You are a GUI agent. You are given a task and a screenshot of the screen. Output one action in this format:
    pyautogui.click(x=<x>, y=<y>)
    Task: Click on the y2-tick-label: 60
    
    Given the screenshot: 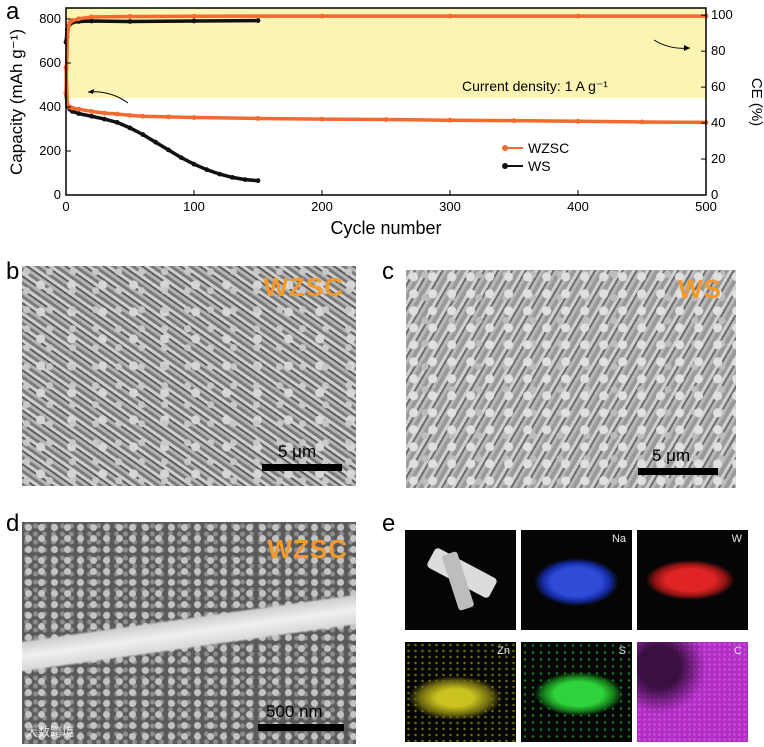 What is the action you would take?
    pyautogui.click(x=718, y=86)
    